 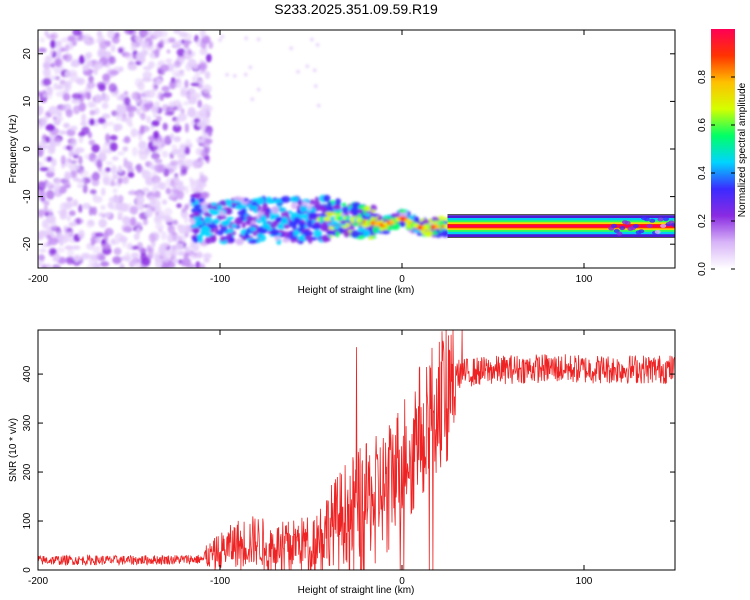 I want to click on x-tick-label: 0, so click(x=402, y=581).